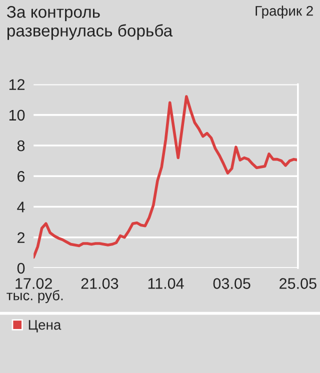 The width and height of the screenshot is (320, 373). I want to click on x-tick-label: 03.05, so click(231, 283).